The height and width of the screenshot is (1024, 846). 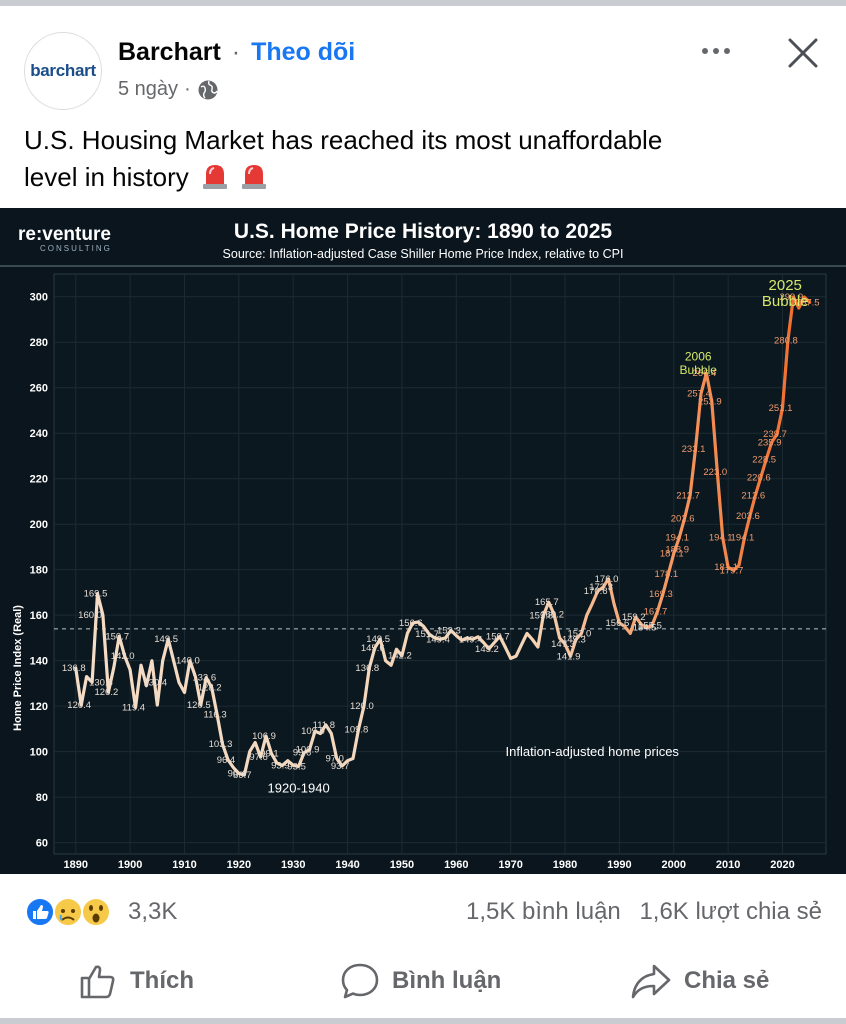 What do you see at coordinates (715, 472) in the screenshot?
I see `data-label: 223.0` at bounding box center [715, 472].